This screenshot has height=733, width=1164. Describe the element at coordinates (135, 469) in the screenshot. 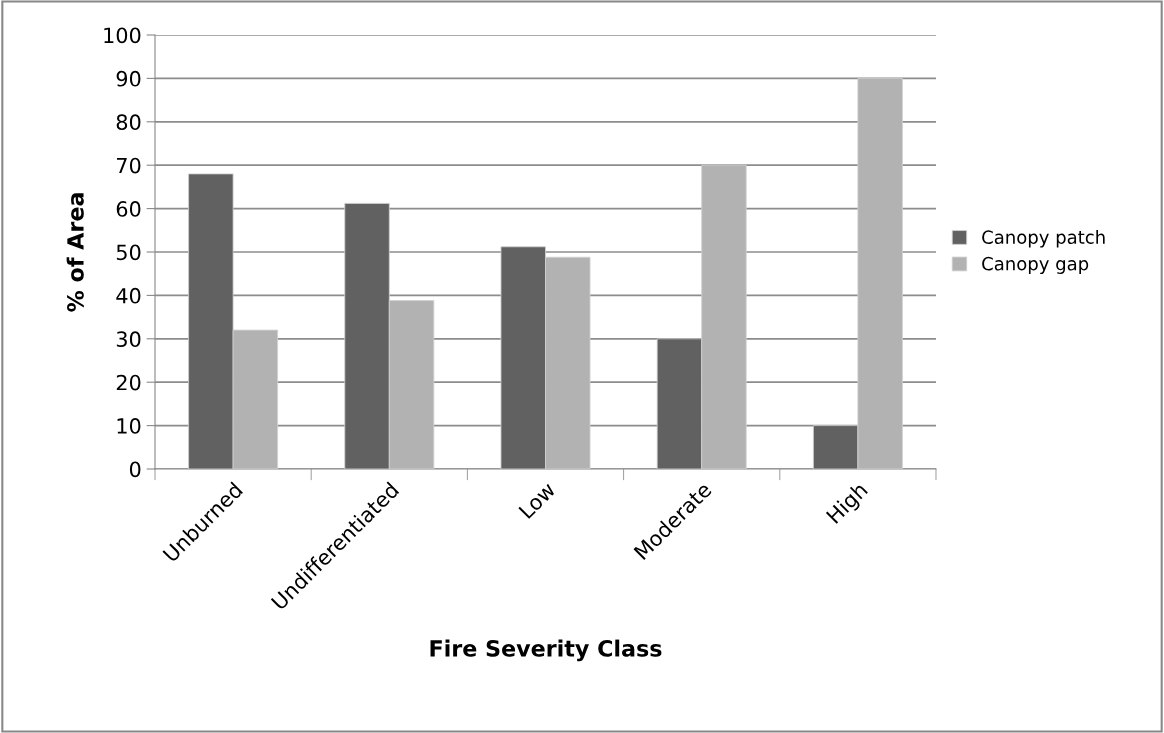

I see `y-tick-label: 0` at that location.